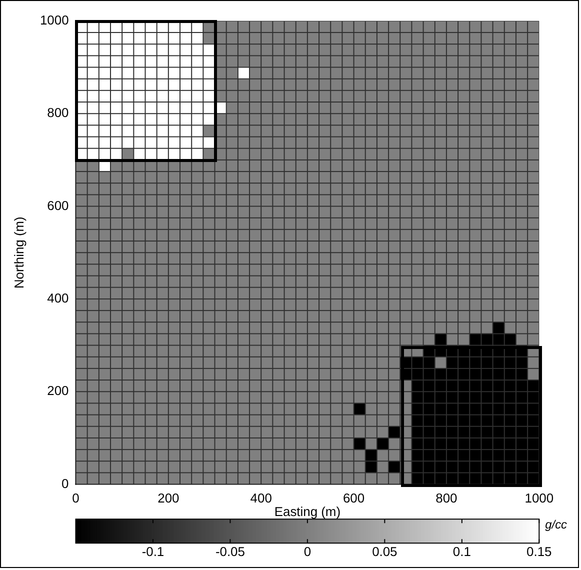 Image resolution: width=581 pixels, height=570 pixels. What do you see at coordinates (65, 483) in the screenshot?
I see `y-tick-label: 0` at bounding box center [65, 483].